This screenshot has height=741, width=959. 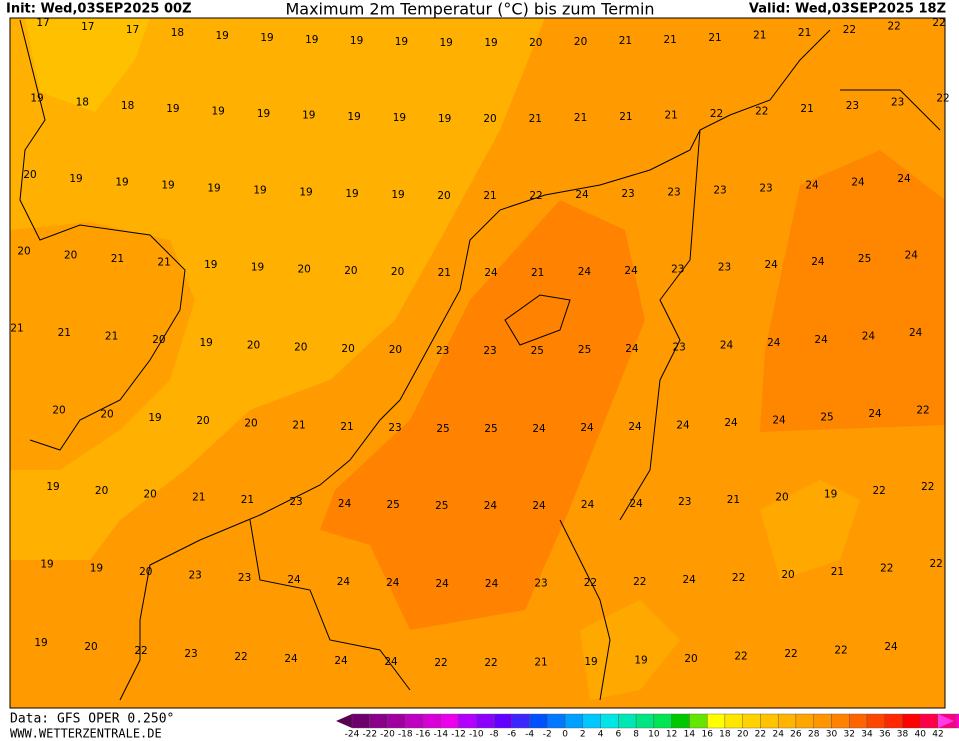 What do you see at coordinates (584, 350) in the screenshot?
I see `temperature-label: 25` at bounding box center [584, 350].